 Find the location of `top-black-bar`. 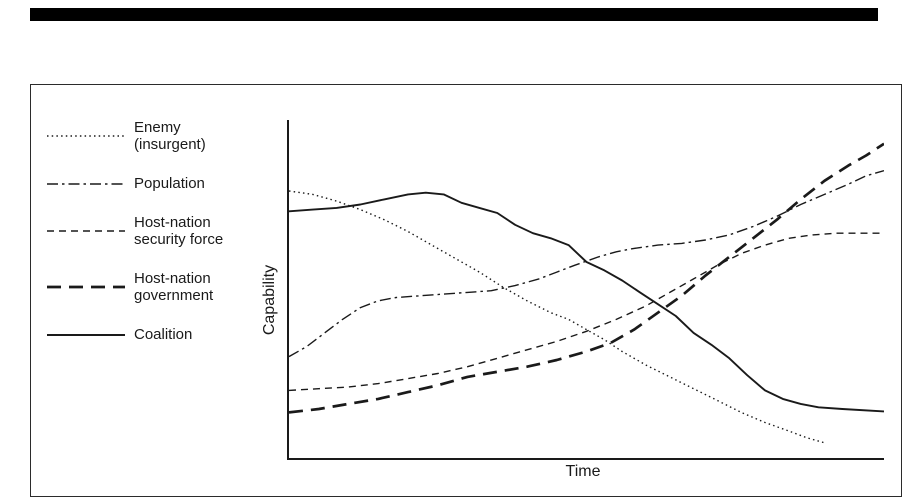

top-black-bar is located at coordinates (454, 14).